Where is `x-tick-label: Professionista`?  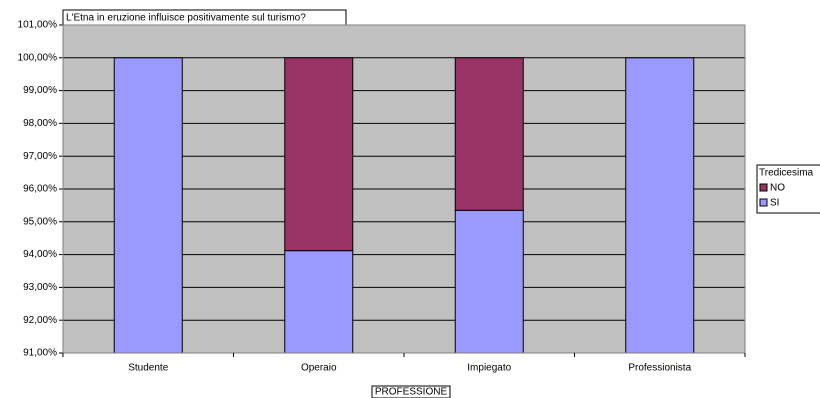
x-tick-label: Professionista is located at coordinates (659, 368).